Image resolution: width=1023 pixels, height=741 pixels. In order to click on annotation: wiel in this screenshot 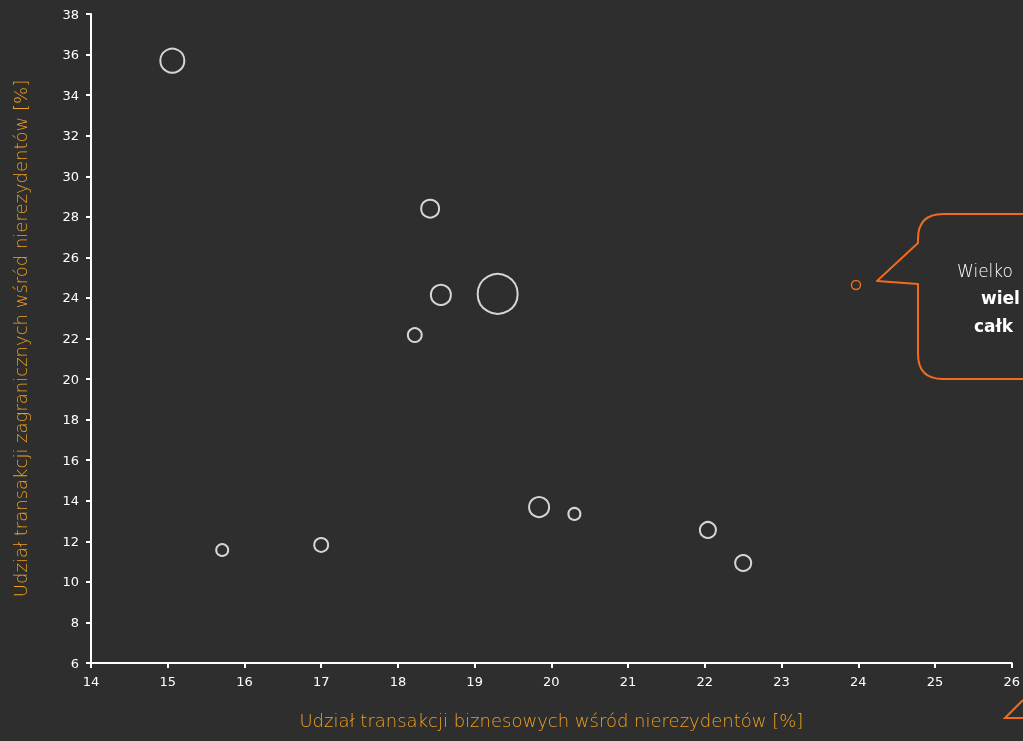, I will do `click(1000, 298)`.